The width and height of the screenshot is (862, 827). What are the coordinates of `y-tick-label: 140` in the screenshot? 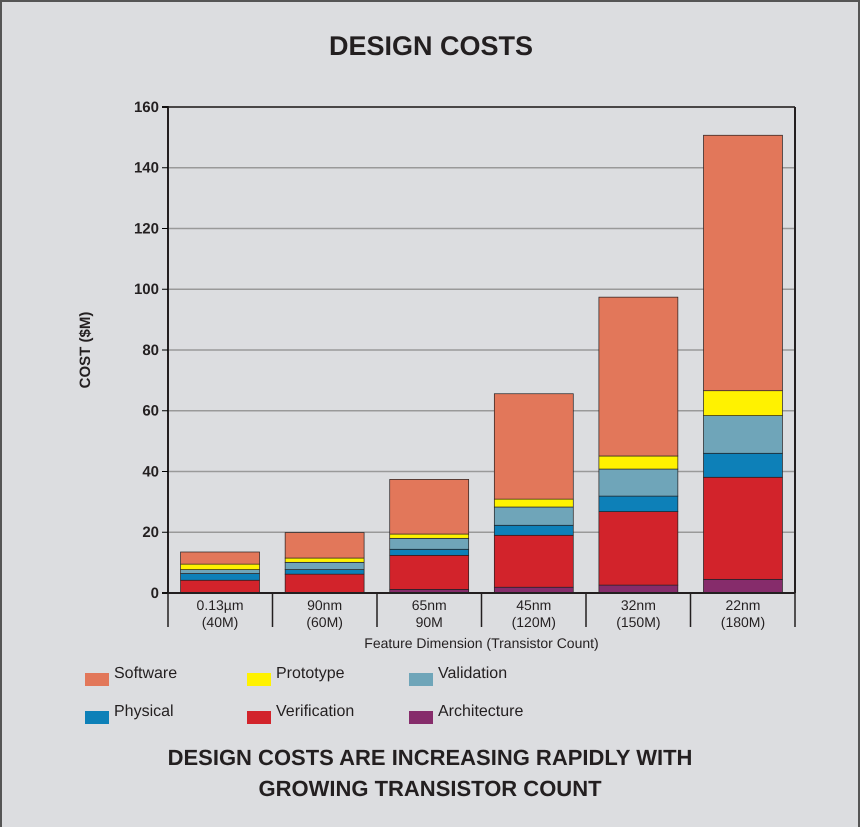 It's located at (146, 168).